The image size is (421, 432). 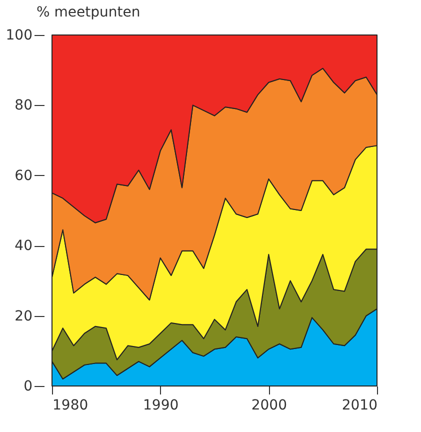 I want to click on y-tick-label: 80, so click(x=23, y=106).